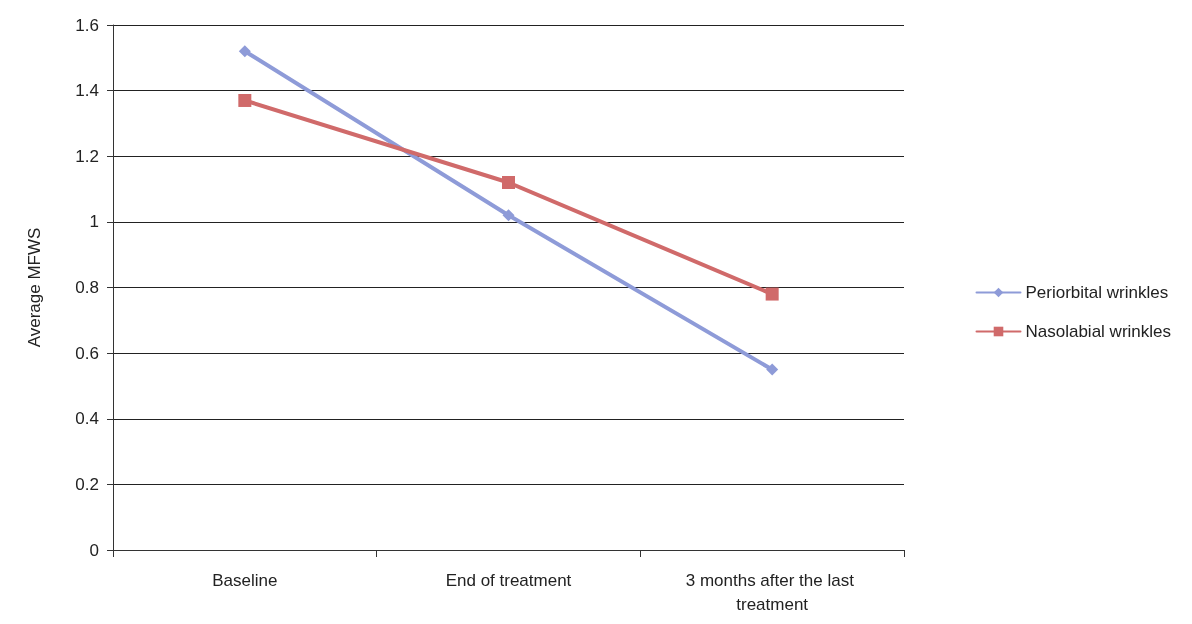 Image resolution: width=1192 pixels, height=624 pixels. I want to click on y-tick-label: 0.8, so click(87, 287).